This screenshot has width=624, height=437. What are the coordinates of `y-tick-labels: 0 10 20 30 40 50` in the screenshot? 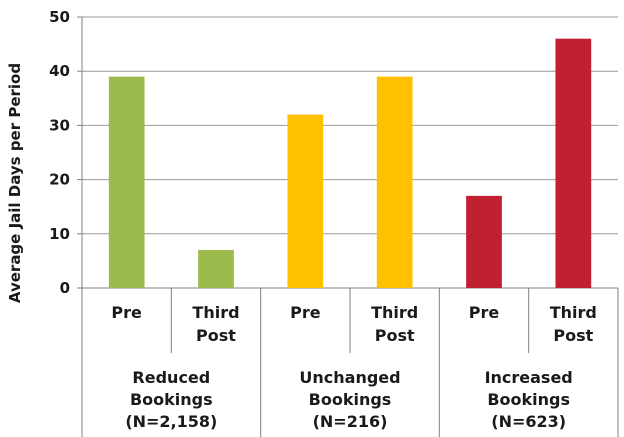 It's located at (59, 152).